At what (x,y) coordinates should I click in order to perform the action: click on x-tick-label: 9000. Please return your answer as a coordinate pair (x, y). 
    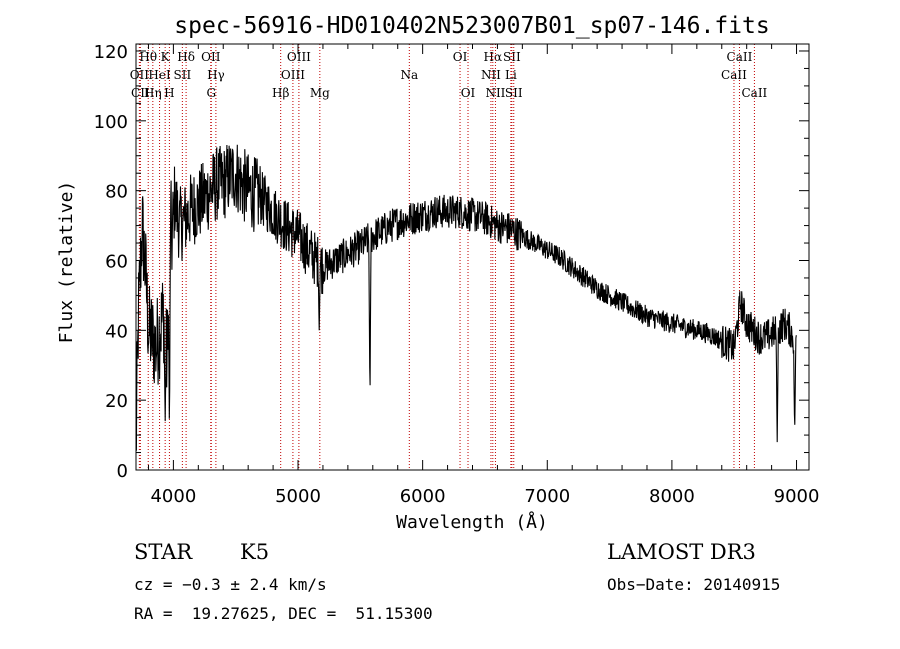
    Looking at the image, I should click on (797, 496).